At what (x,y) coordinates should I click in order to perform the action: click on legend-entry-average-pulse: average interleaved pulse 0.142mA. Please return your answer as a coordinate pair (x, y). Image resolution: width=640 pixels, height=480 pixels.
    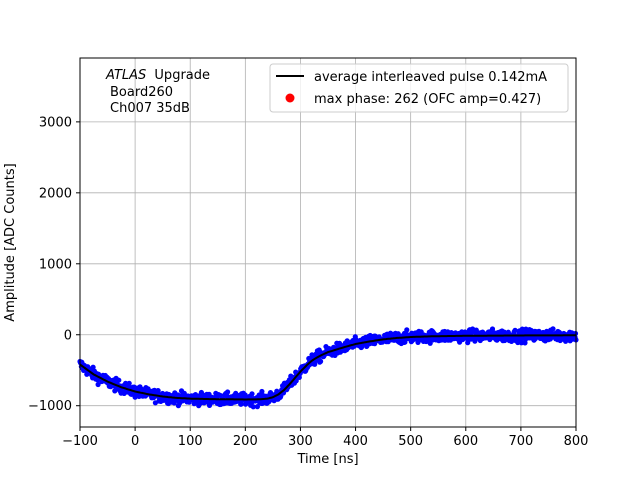
    Looking at the image, I should click on (430, 77).